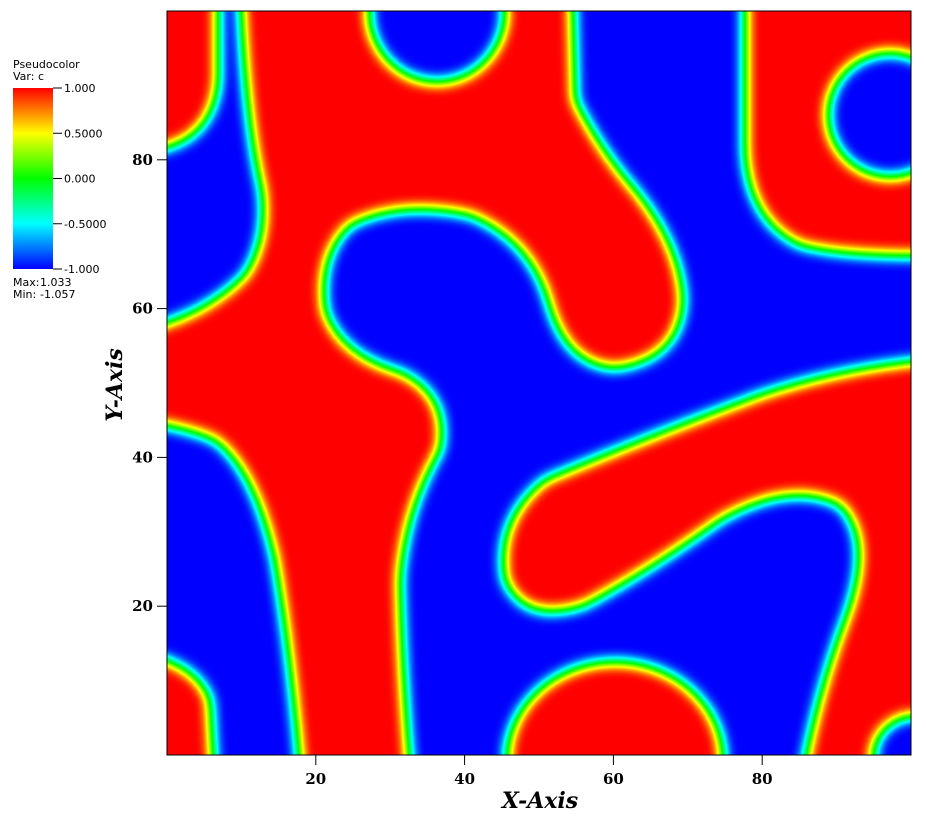 Image resolution: width=926 pixels, height=826 pixels. Describe the element at coordinates (613, 779) in the screenshot. I see `x-tick-label: 60` at that location.